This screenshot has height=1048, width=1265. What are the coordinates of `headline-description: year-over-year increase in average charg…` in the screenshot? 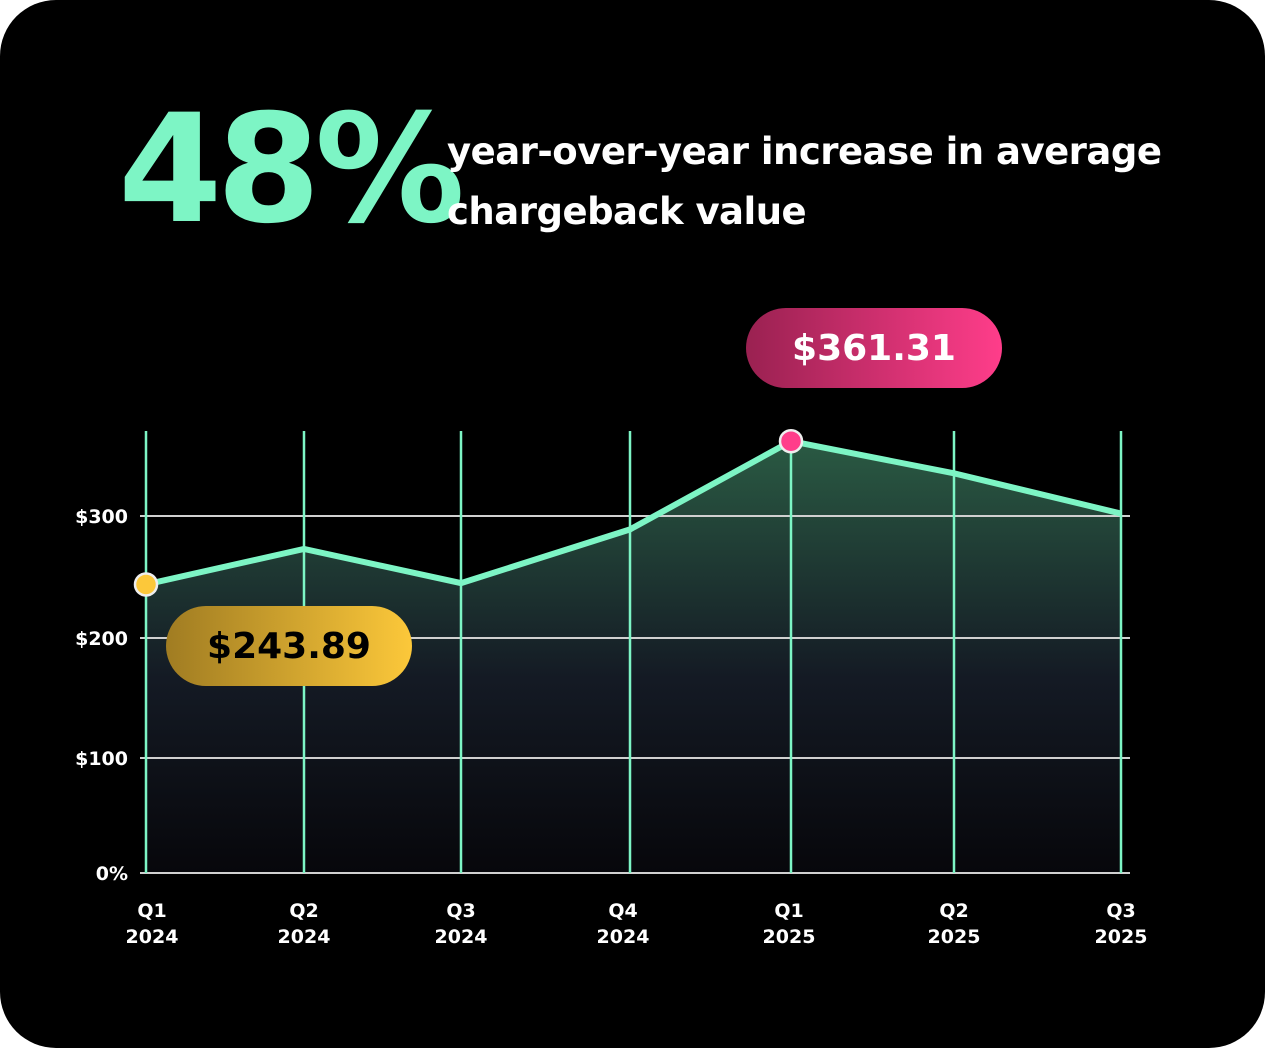 It's located at (804, 181).